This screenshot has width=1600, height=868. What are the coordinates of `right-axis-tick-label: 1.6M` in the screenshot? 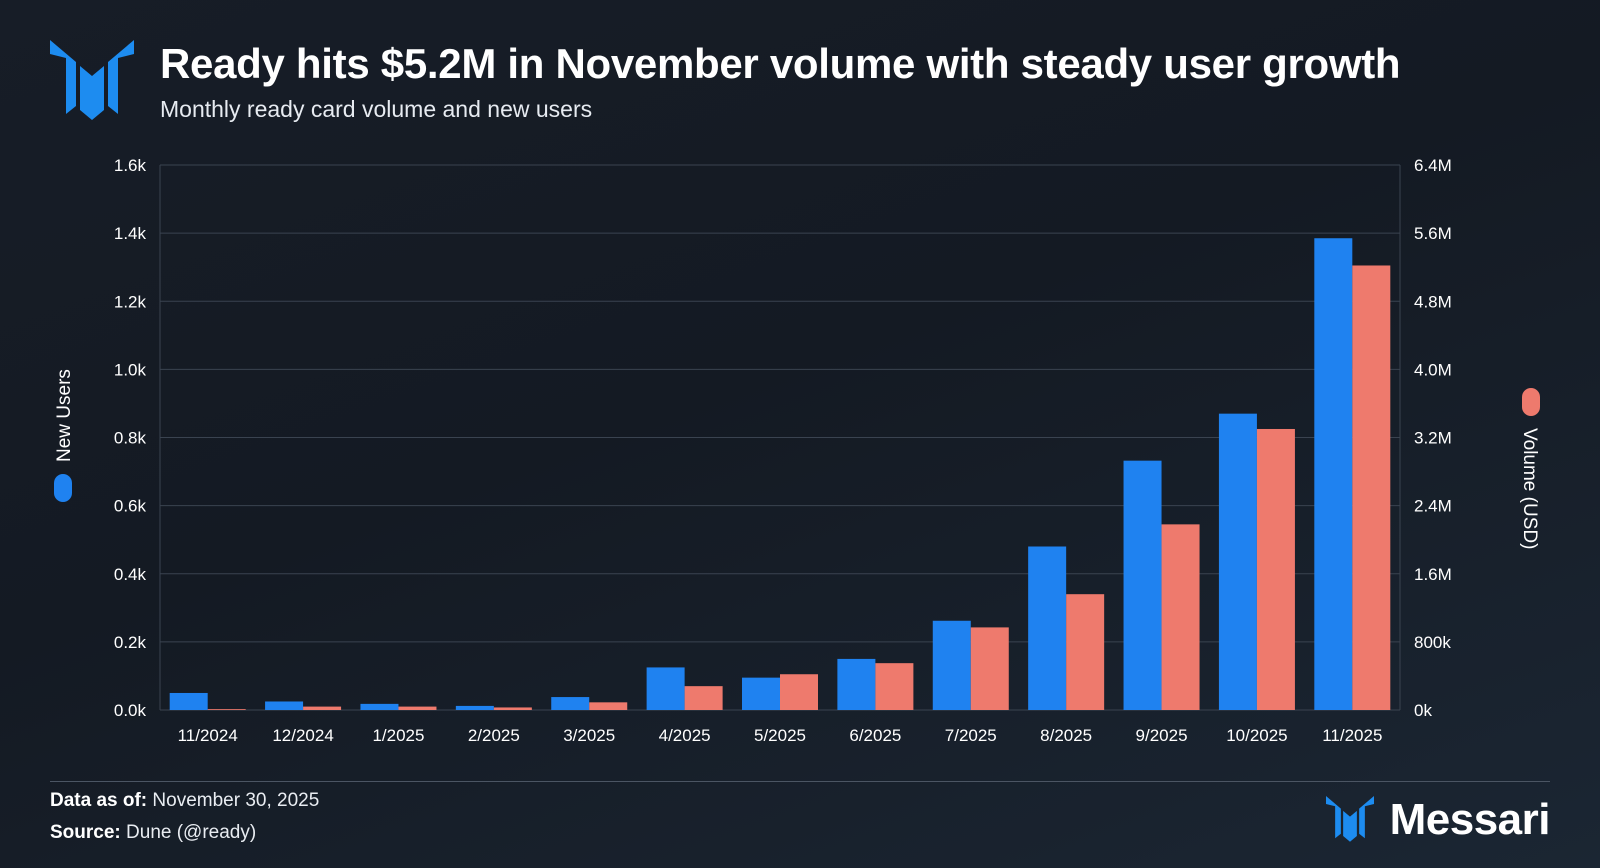 It's located at (1433, 574).